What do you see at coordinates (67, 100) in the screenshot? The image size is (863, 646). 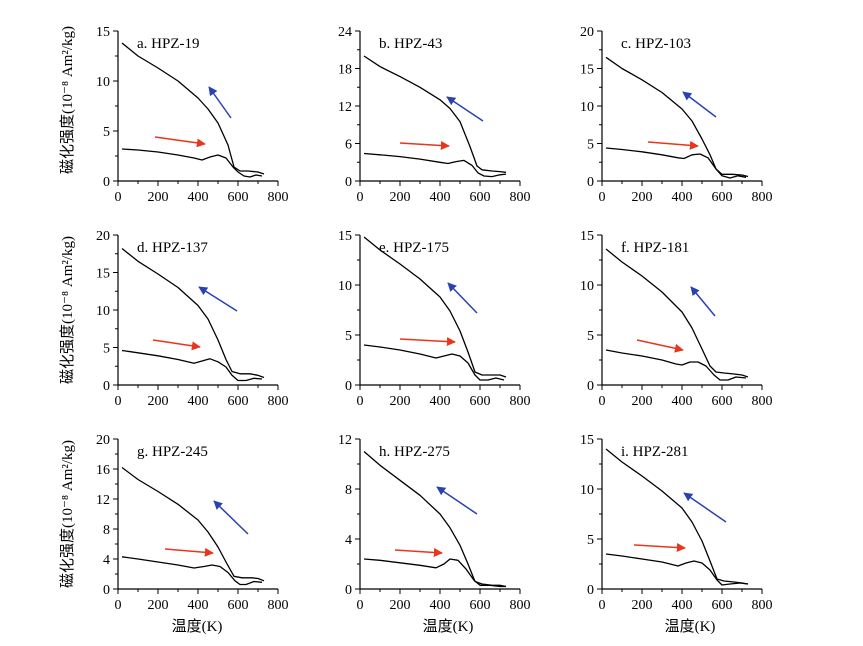 I see `y-axis-label-row-1: 磁化强度(10⁻⁸ Am²/kg)` at bounding box center [67, 100].